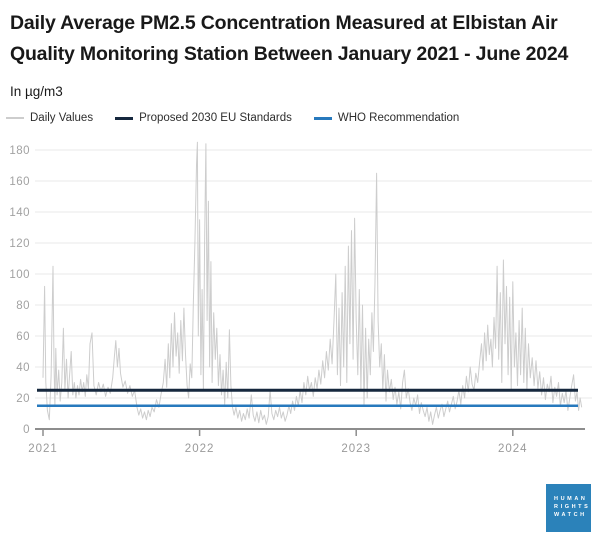  Describe the element at coordinates (215, 118) in the screenshot. I see `legend-label: Proposed 2030 EU Standards` at that location.